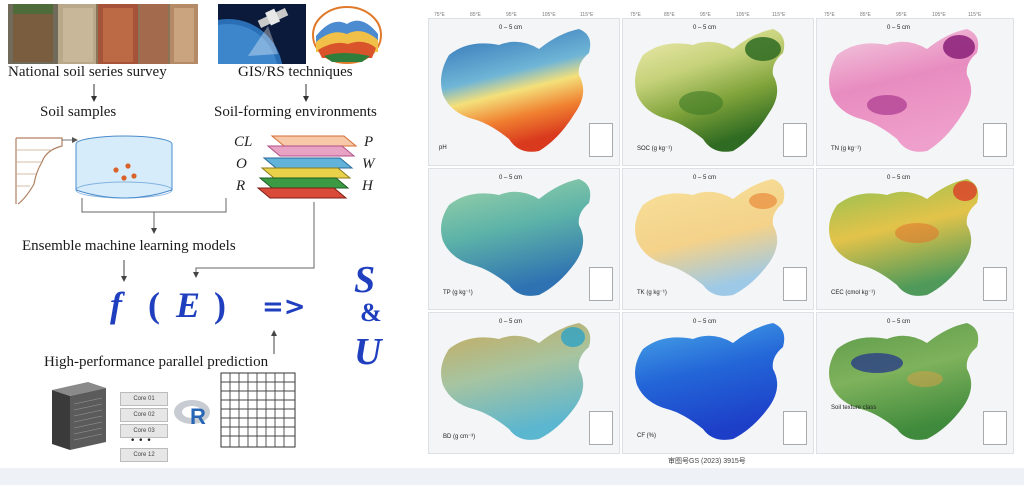 This screenshot has height=485, width=1024. I want to click on map-panel: 0 – 5 cm TN (g kg⁻¹), so click(915, 92).